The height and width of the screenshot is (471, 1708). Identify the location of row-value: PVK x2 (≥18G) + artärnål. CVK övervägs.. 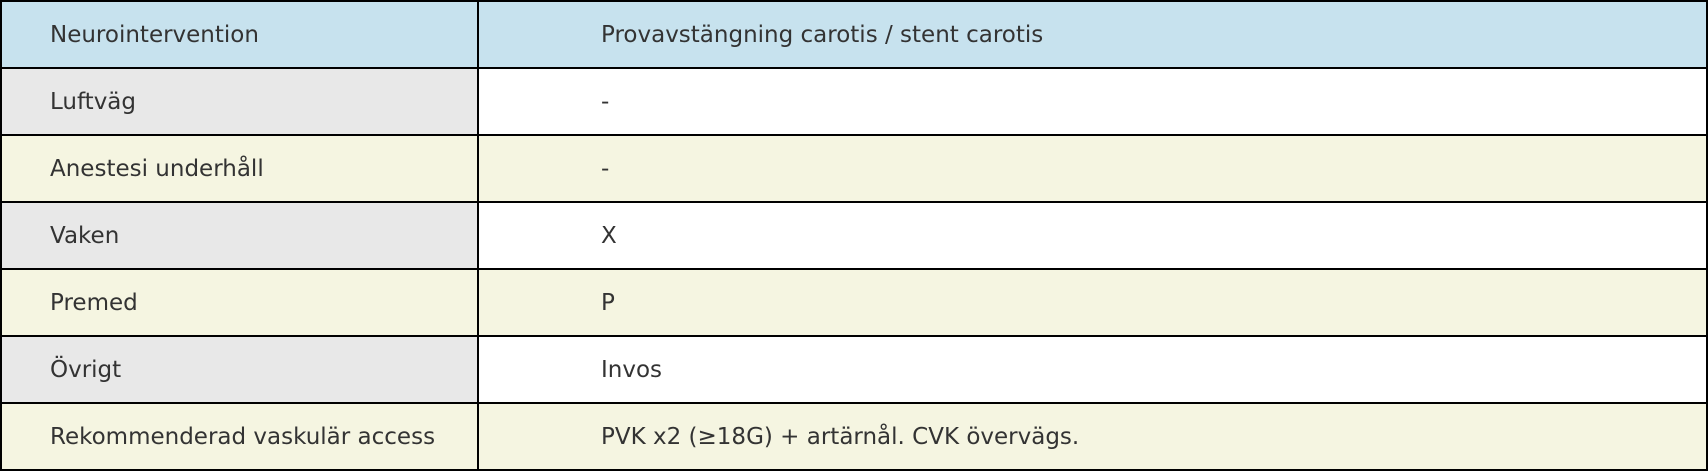
(1092, 436).